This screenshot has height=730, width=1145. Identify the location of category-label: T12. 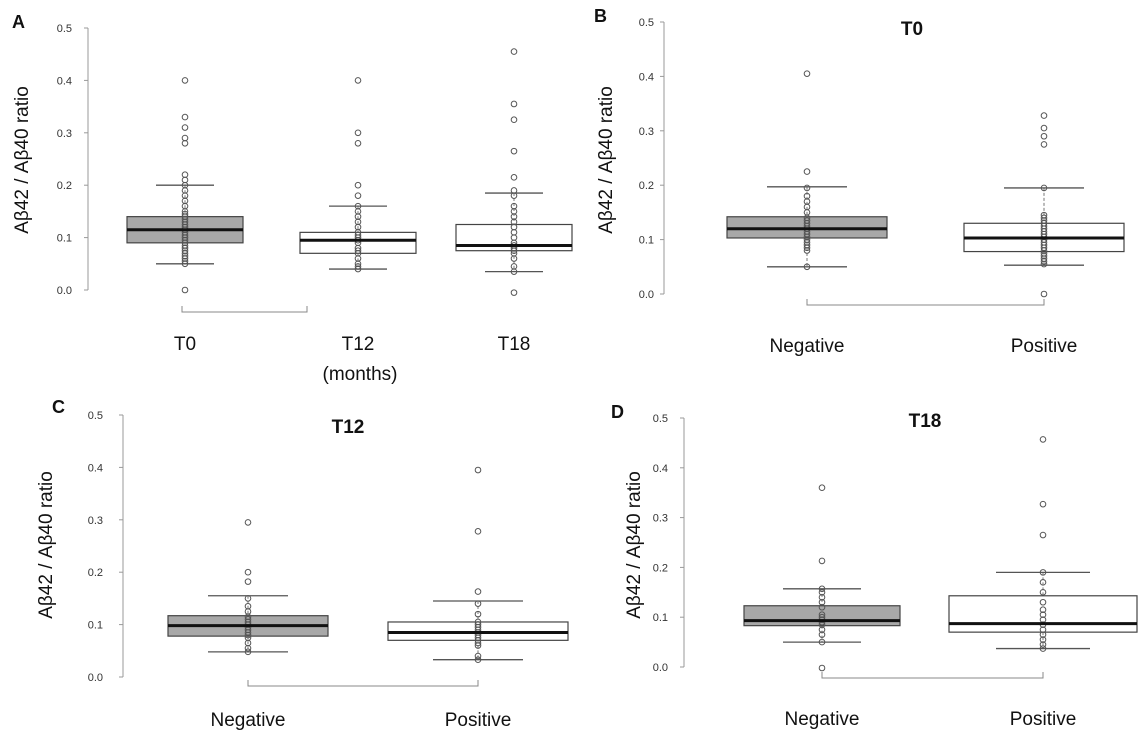
(358, 344).